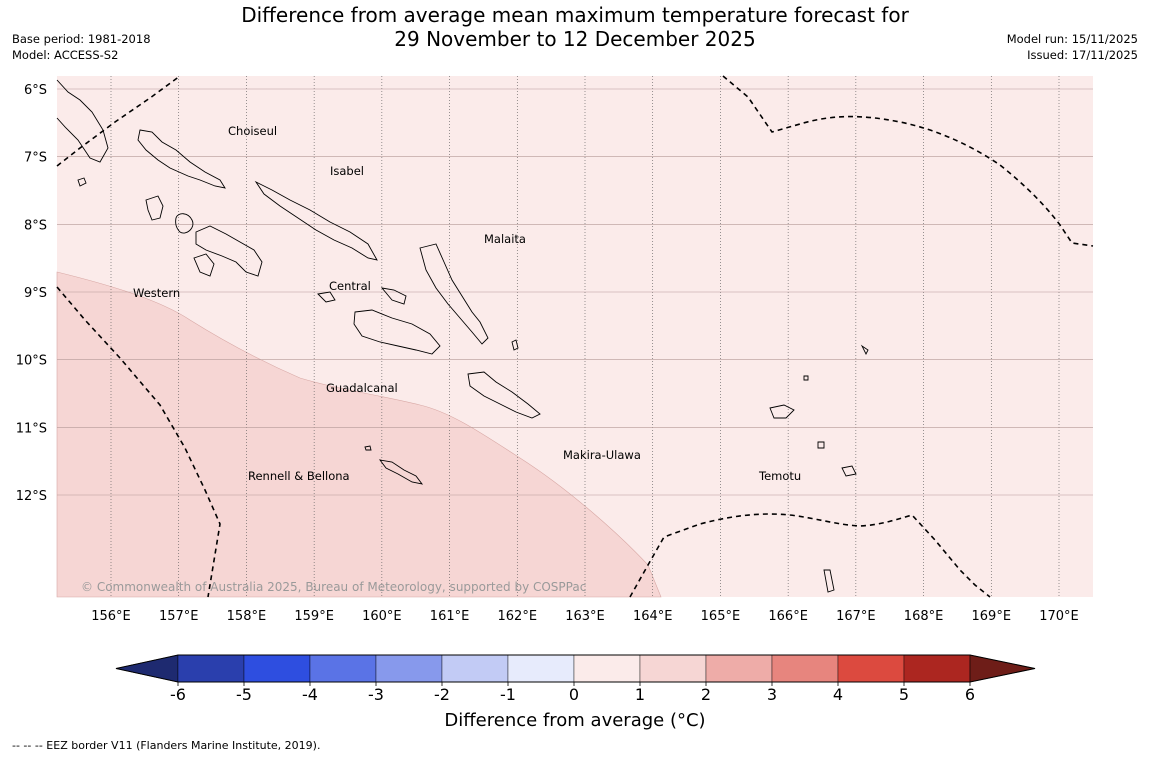 Image resolution: width=1150 pixels, height=758 pixels. I want to click on lon-label: 158°E, so click(247, 616).